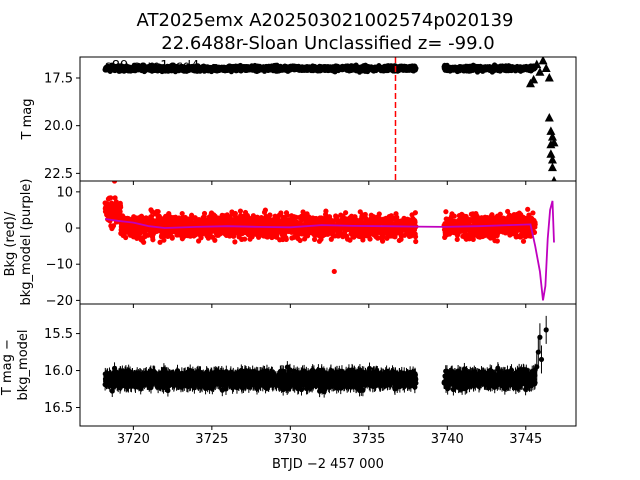  I want to click on y-tick-label: 15.5, so click(58, 334).